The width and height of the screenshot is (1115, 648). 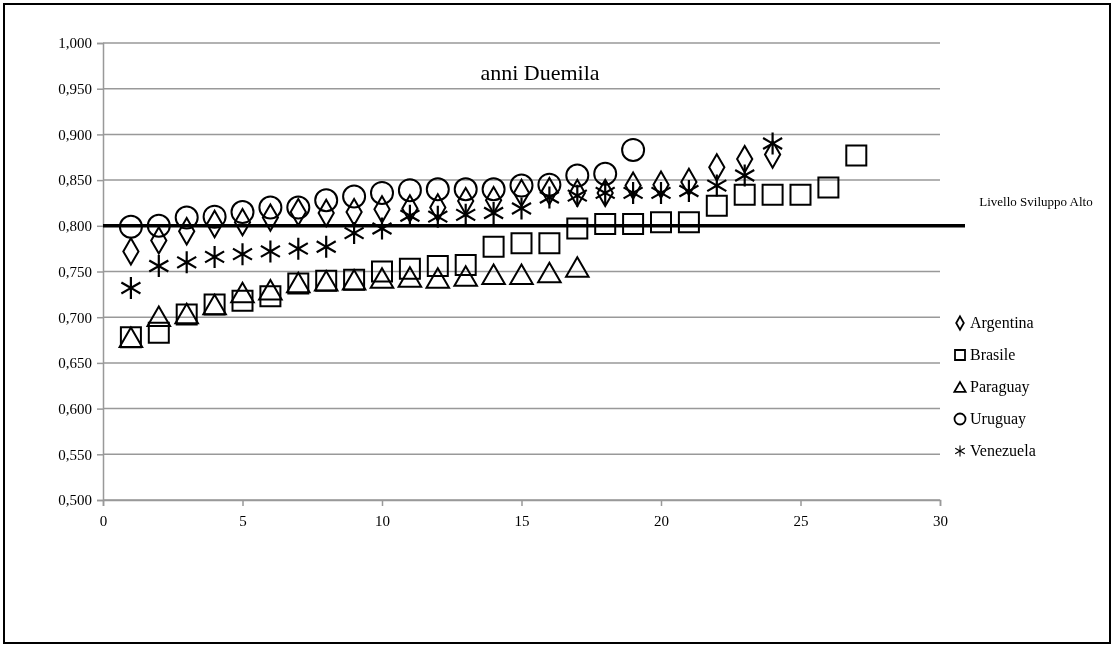 I want to click on y-tick-label: 0,850, so click(x=75, y=180).